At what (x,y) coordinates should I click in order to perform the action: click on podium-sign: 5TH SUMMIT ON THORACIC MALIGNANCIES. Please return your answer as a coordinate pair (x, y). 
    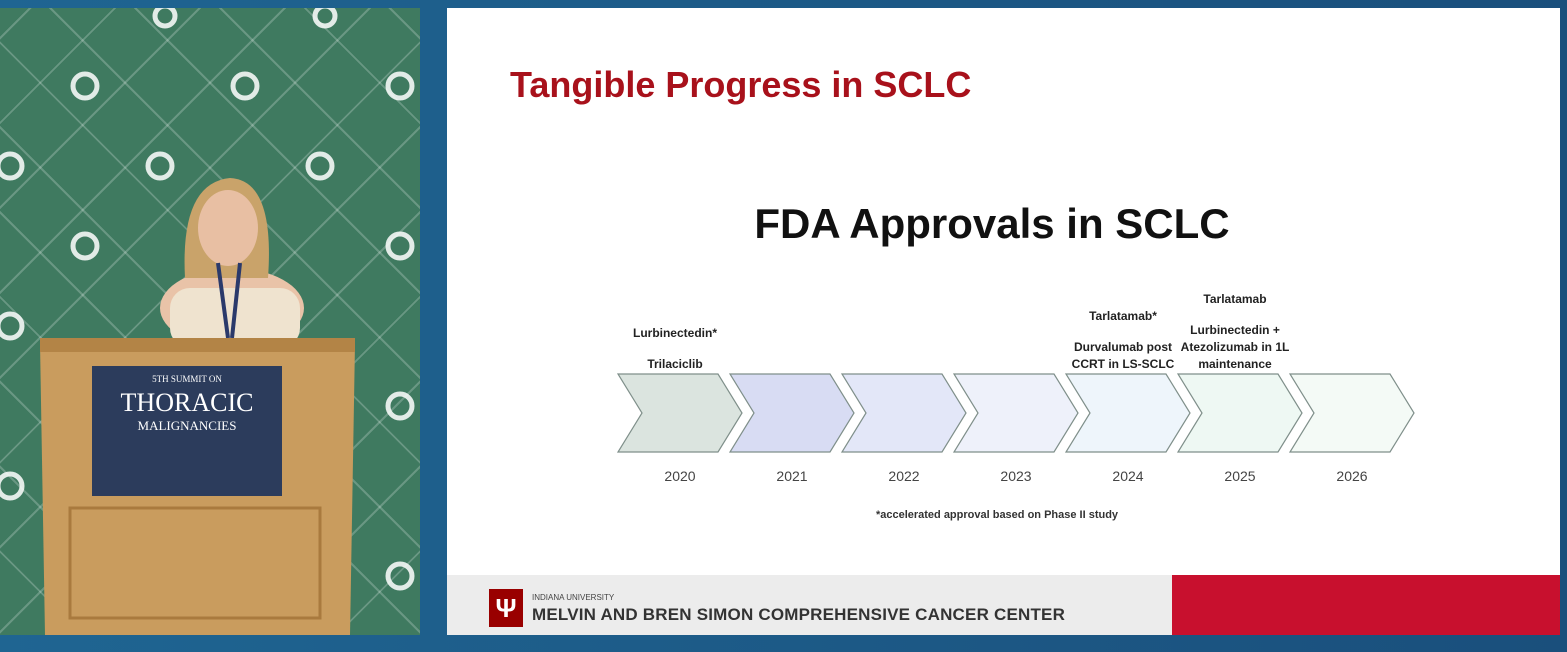
    Looking at the image, I should click on (187, 431).